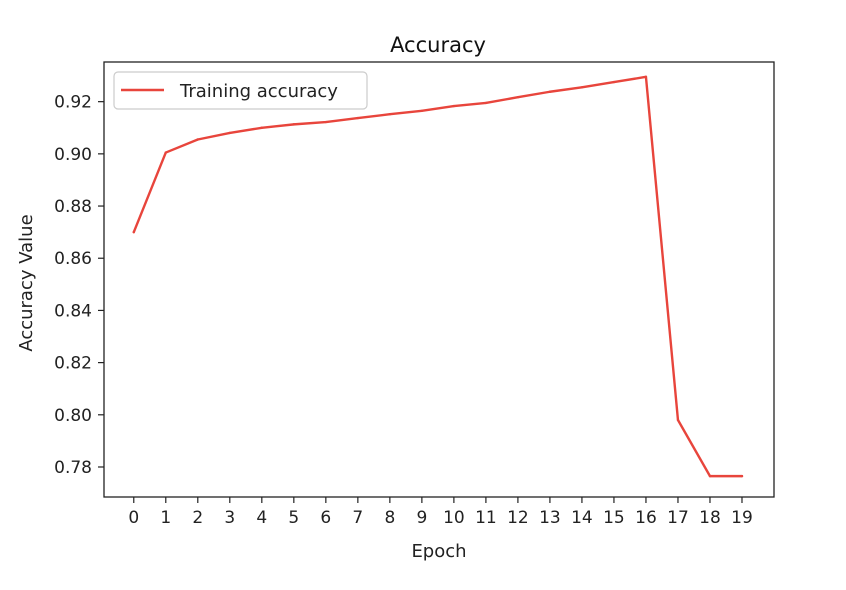  I want to click on legend-box, so click(240, 90).